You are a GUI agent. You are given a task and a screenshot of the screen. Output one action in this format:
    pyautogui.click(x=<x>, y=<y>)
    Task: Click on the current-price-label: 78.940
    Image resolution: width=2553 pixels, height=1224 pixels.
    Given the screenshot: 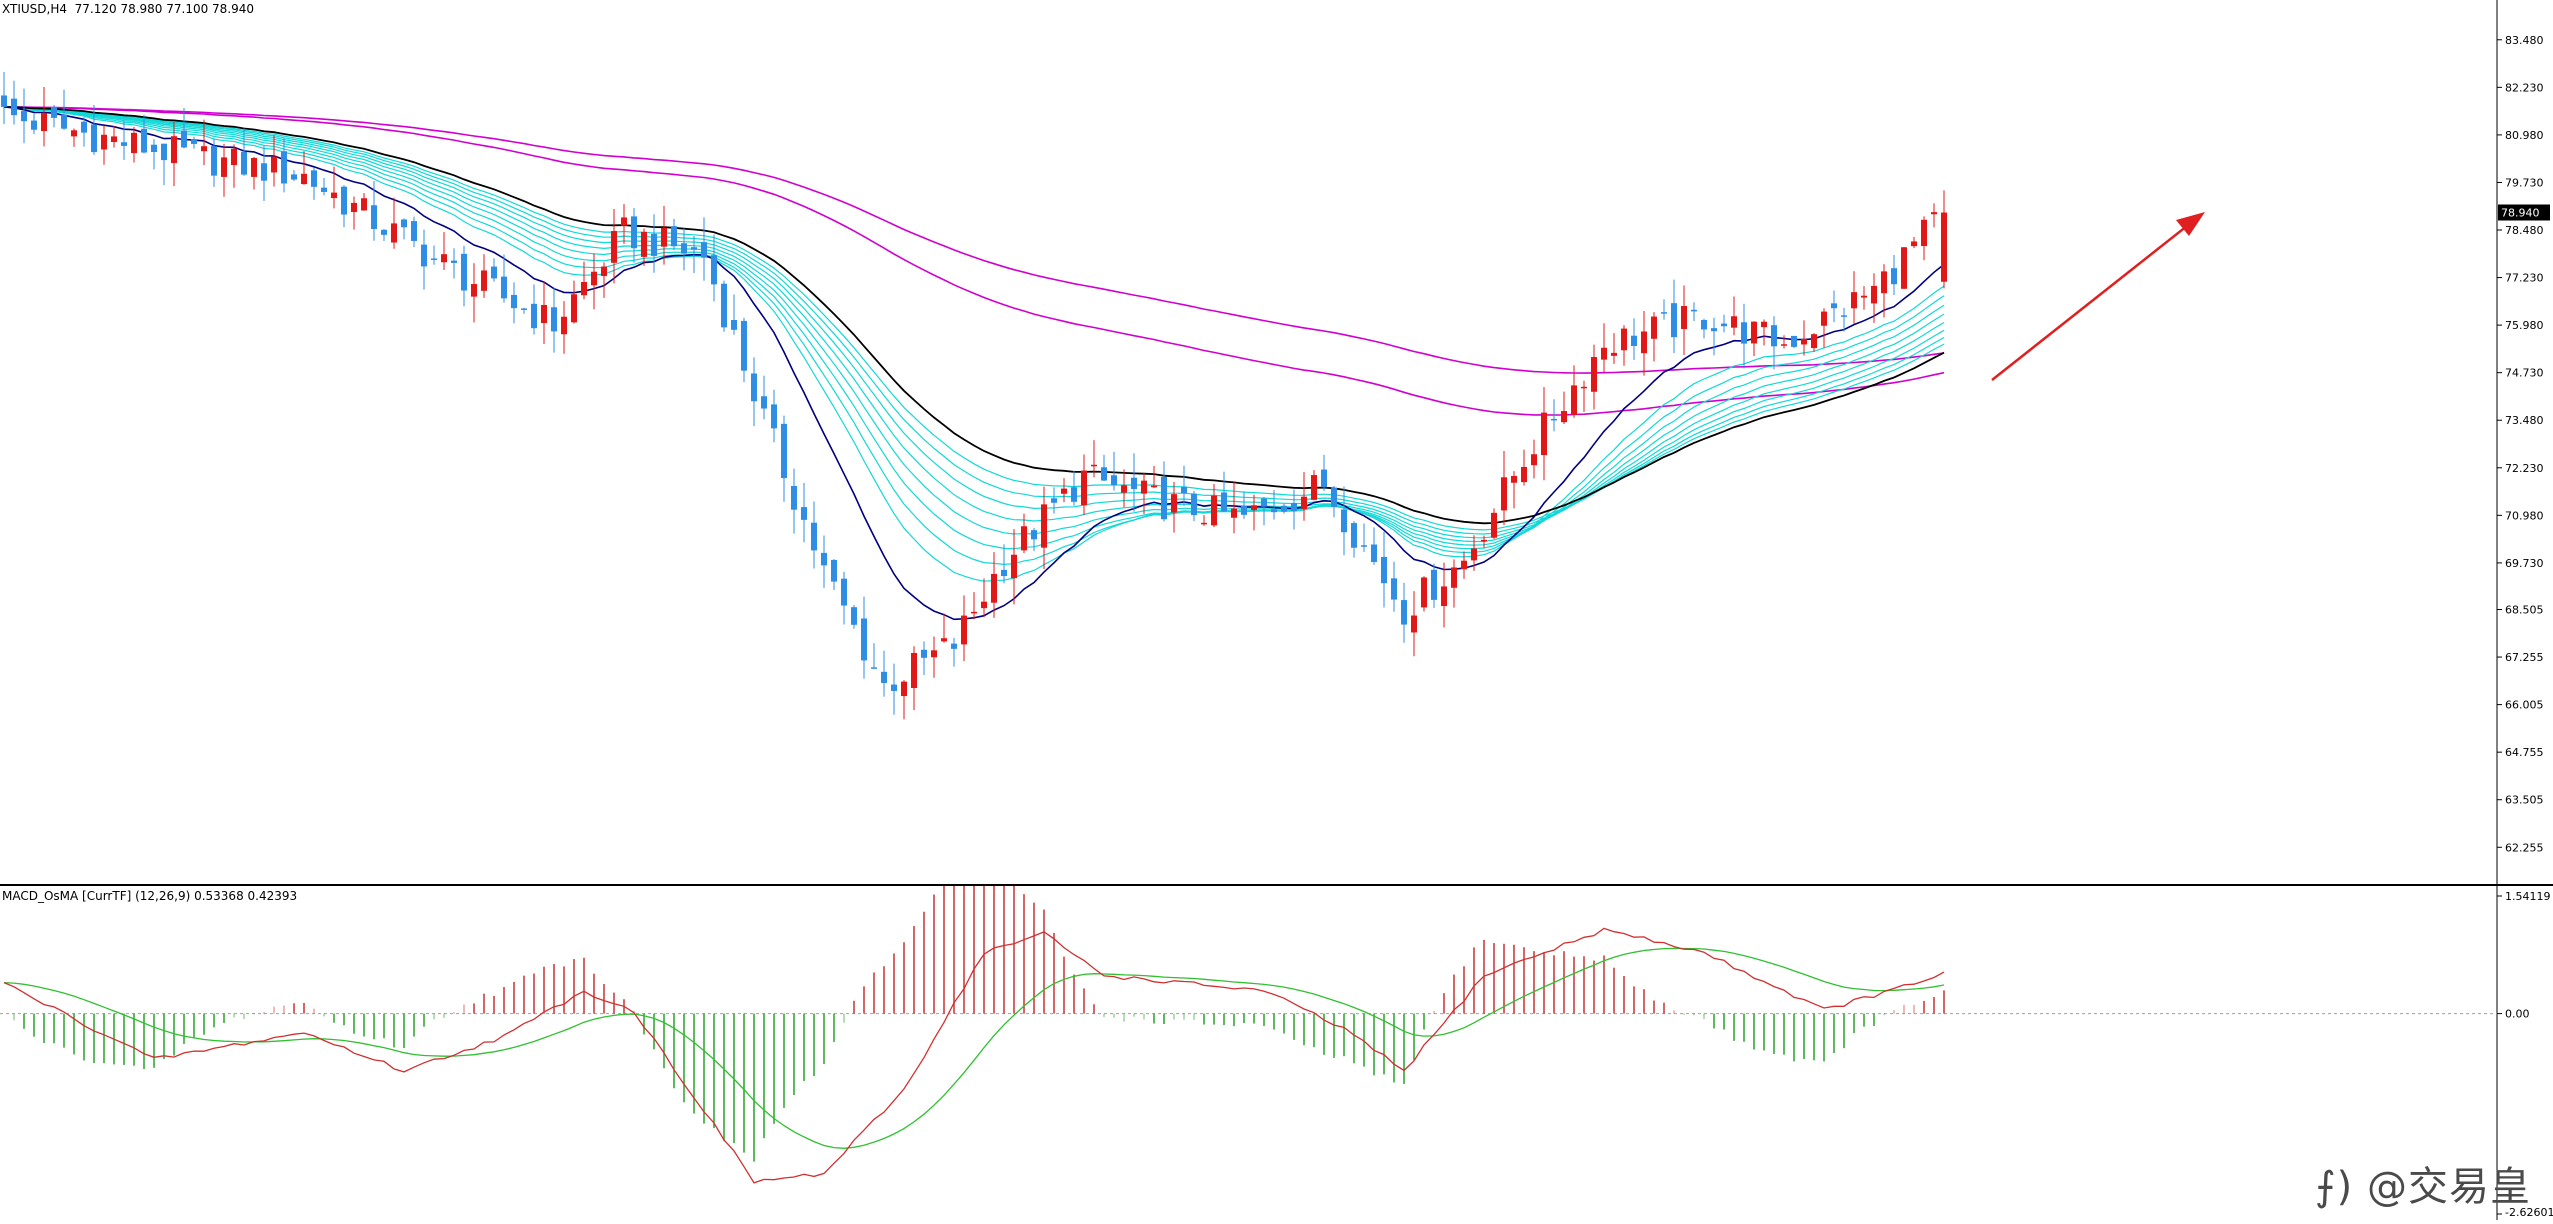 What is the action you would take?
    pyautogui.click(x=2520, y=213)
    